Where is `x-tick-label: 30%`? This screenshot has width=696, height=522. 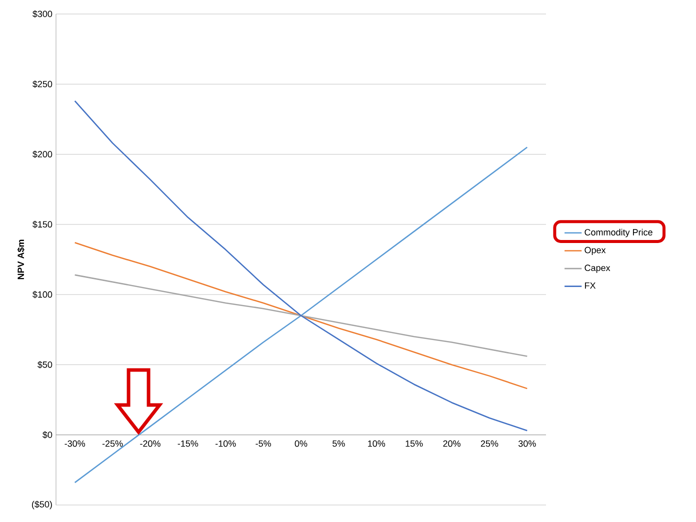
x-tick-label: 30% is located at coordinates (527, 443).